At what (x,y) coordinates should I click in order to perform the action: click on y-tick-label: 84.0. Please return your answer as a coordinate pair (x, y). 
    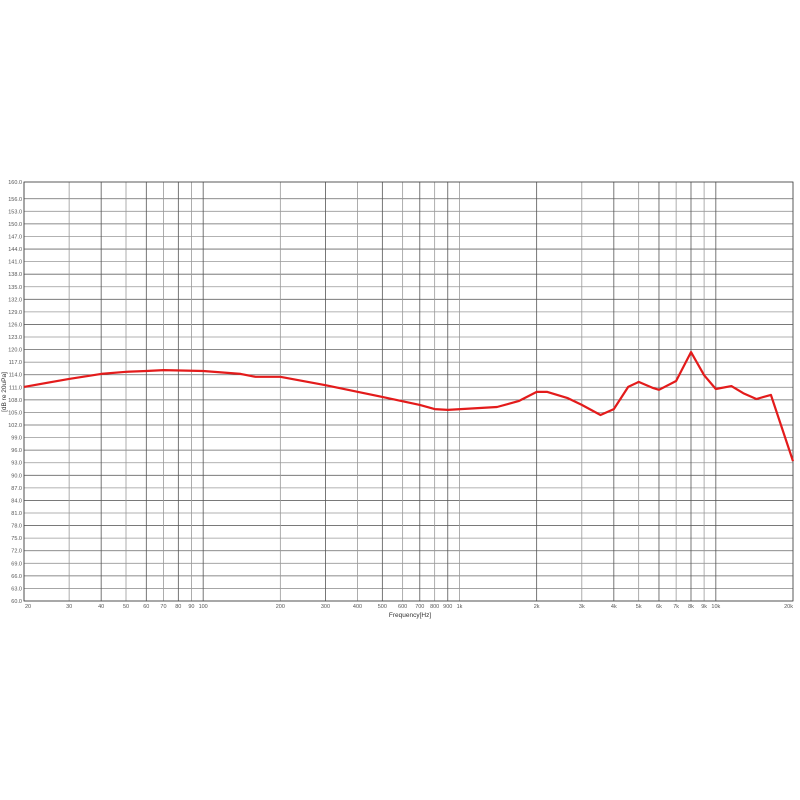
    Looking at the image, I should click on (16, 501).